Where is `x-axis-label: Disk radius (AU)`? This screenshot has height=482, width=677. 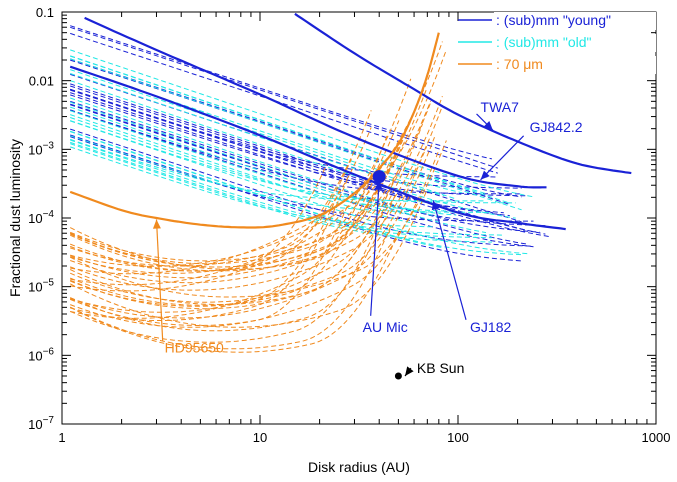 x-axis-label: Disk radius (AU) is located at coordinates (359, 467).